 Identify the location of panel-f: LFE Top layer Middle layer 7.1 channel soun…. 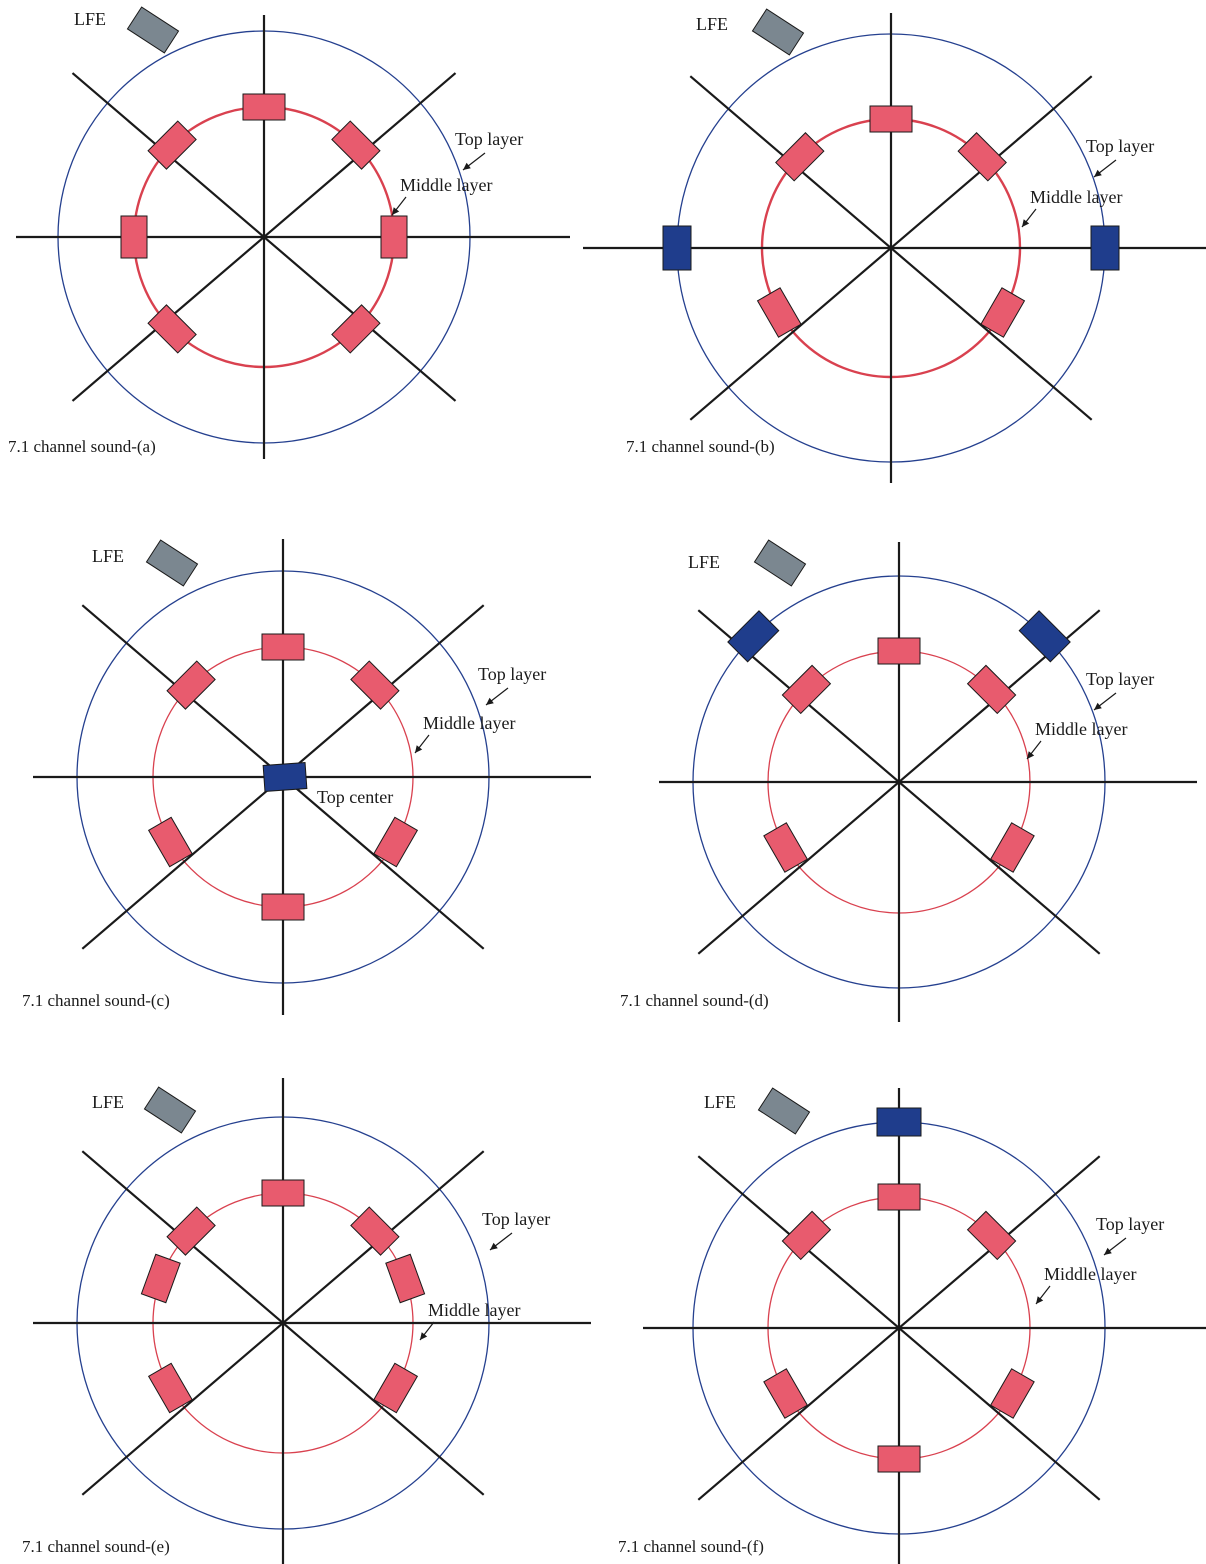
(912, 1325).